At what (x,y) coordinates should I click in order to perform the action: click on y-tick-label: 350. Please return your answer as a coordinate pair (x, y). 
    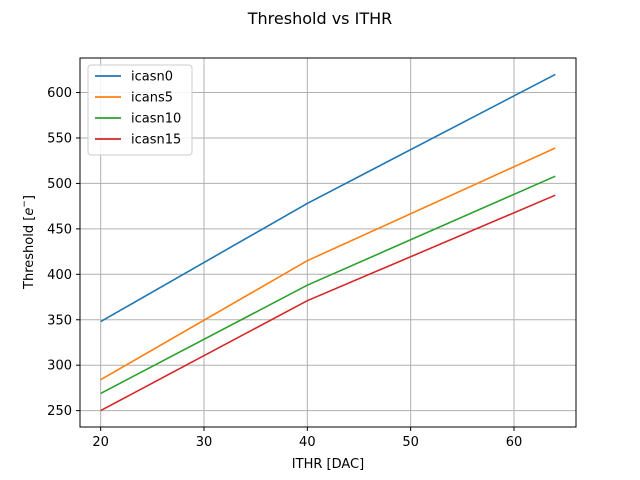
    Looking at the image, I should click on (59, 320).